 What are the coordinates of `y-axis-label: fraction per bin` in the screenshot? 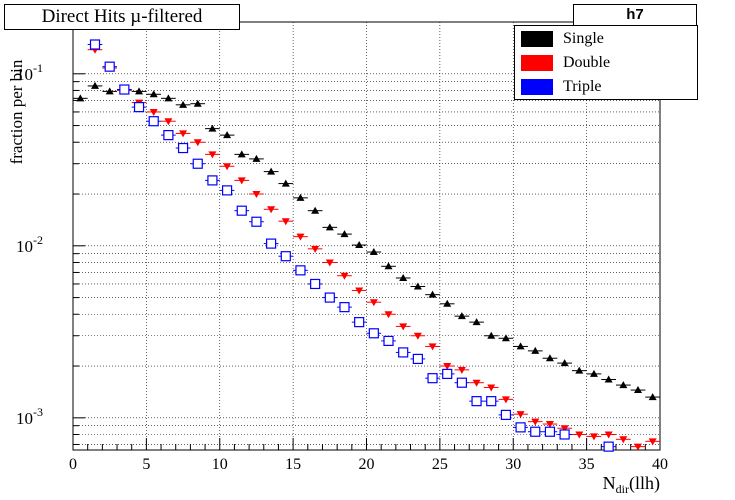 It's located at (16, 111).